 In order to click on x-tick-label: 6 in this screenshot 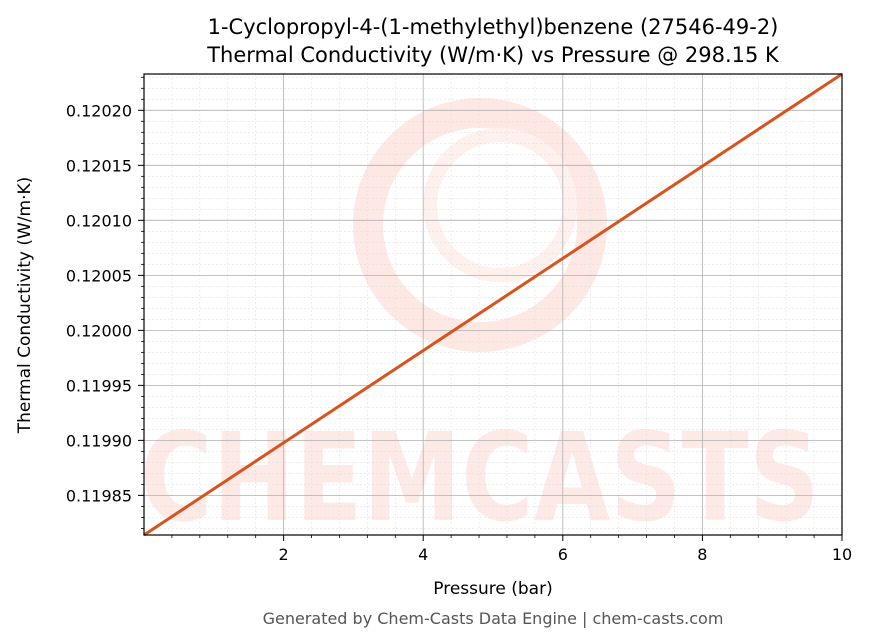, I will do `click(563, 554)`.